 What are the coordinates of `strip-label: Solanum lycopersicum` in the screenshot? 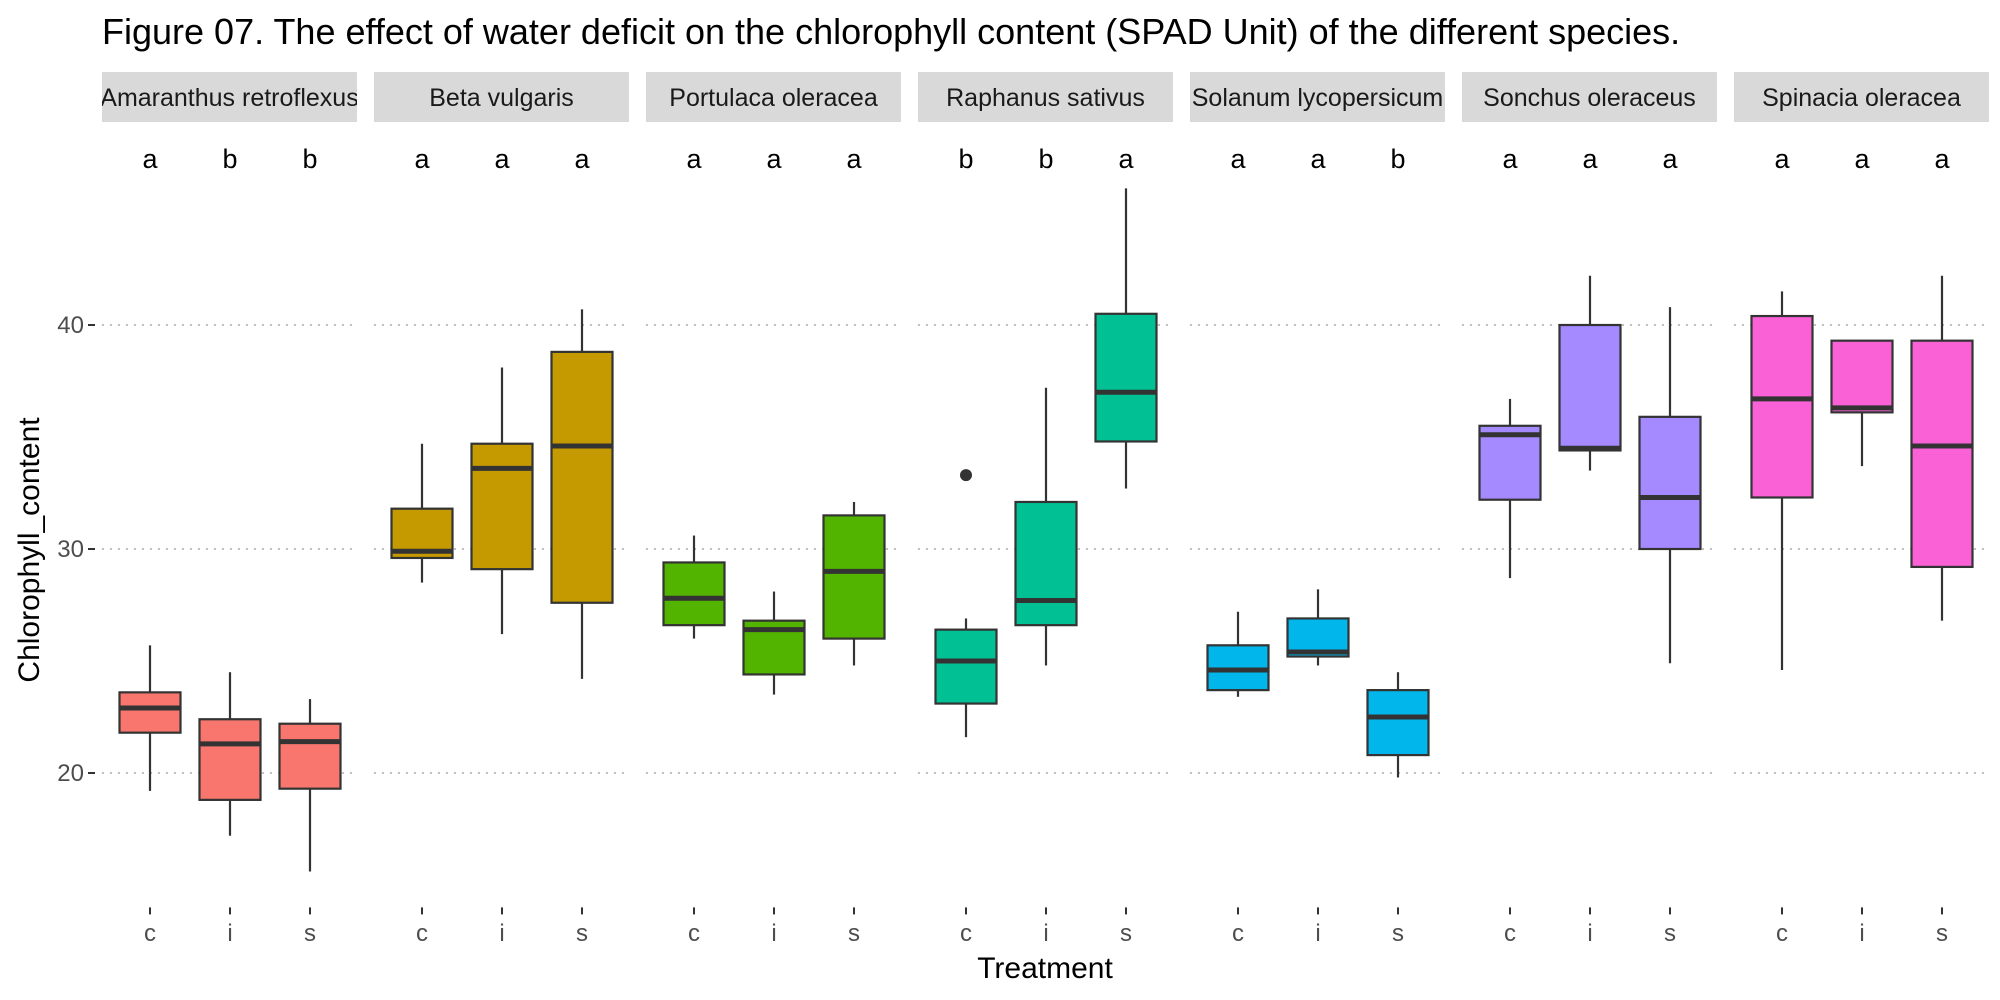 It's located at (1318, 98).